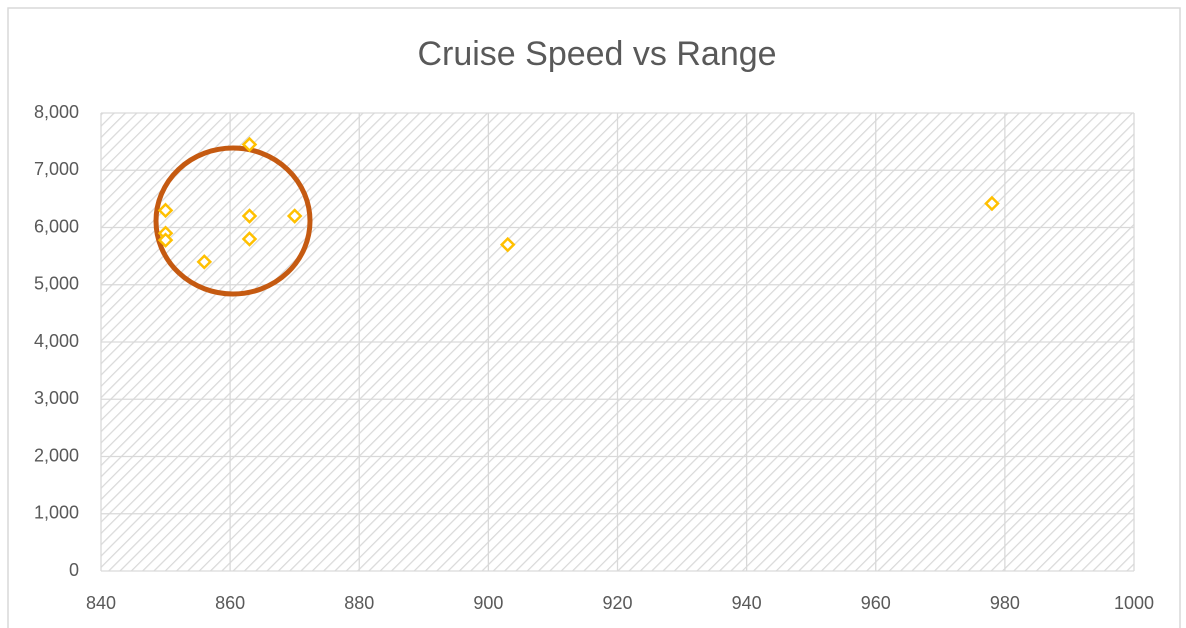 The width and height of the screenshot is (1186, 628). What do you see at coordinates (876, 603) in the screenshot?
I see `x-tick-label: 960` at bounding box center [876, 603].